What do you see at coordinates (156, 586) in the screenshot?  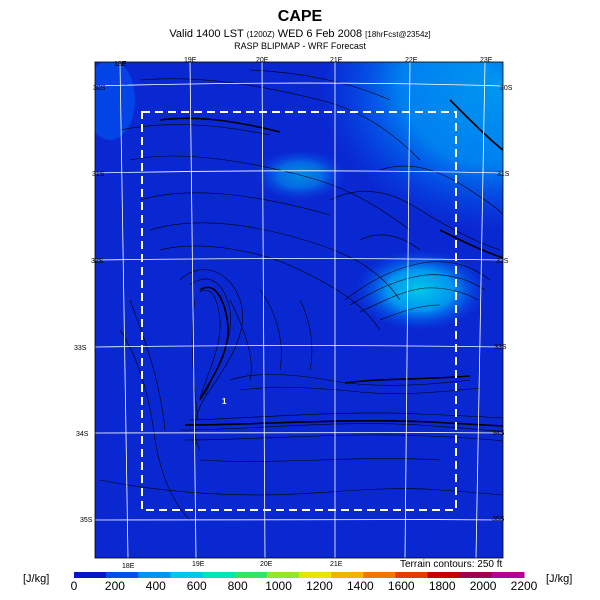 I see `colorbar-tick-label: 400` at bounding box center [156, 586].